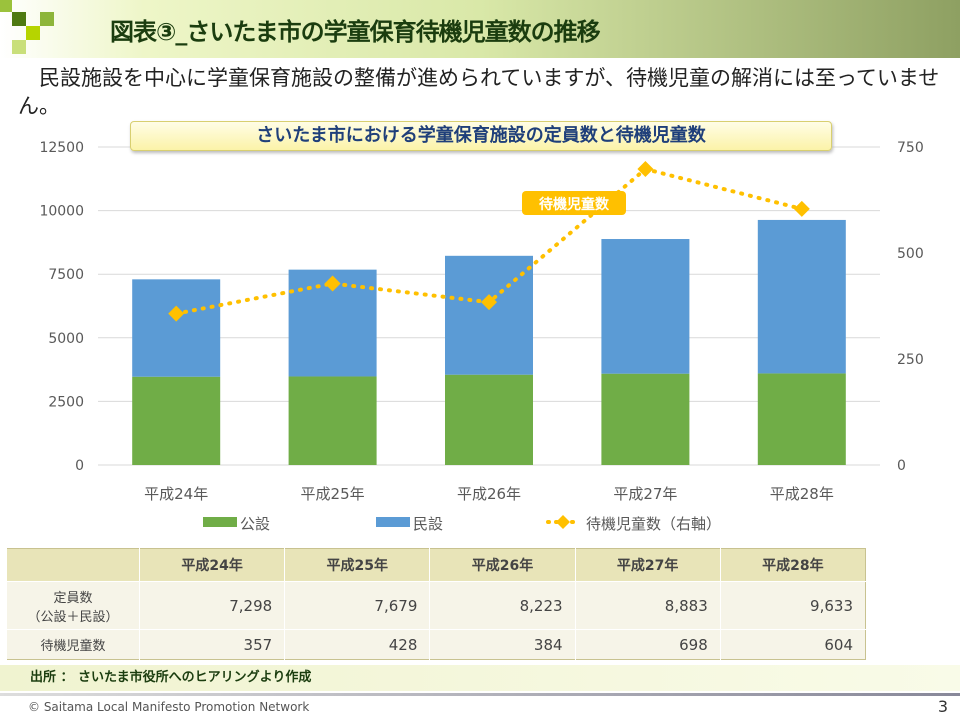  What do you see at coordinates (910, 254) in the screenshot?
I see `y-right-tick-label: 500` at bounding box center [910, 254].